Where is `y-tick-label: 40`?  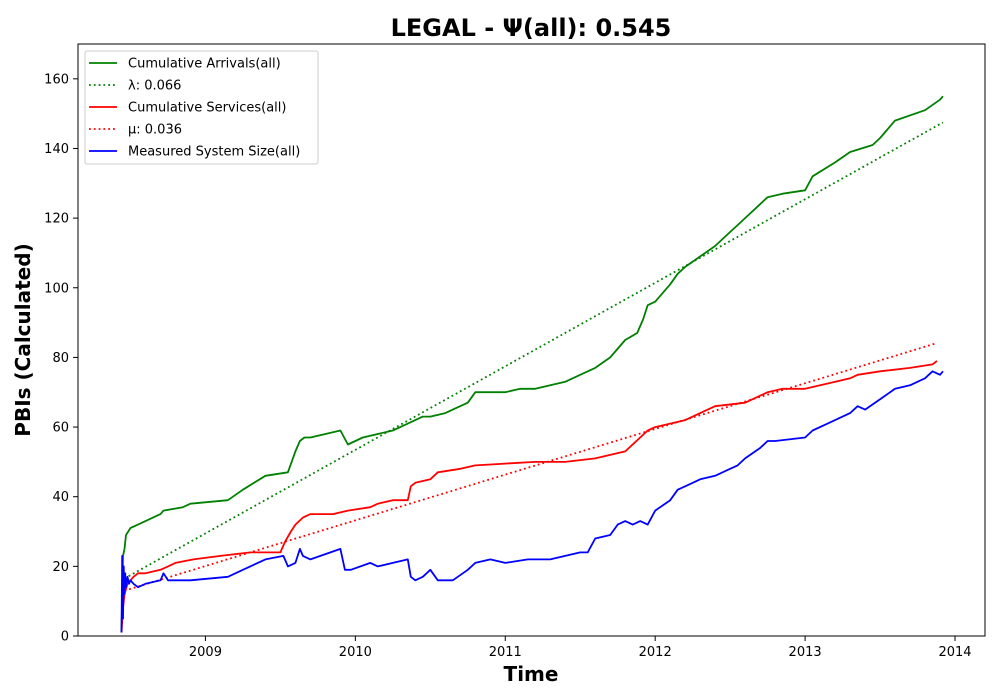 y-tick-label: 40 is located at coordinates (60, 497).